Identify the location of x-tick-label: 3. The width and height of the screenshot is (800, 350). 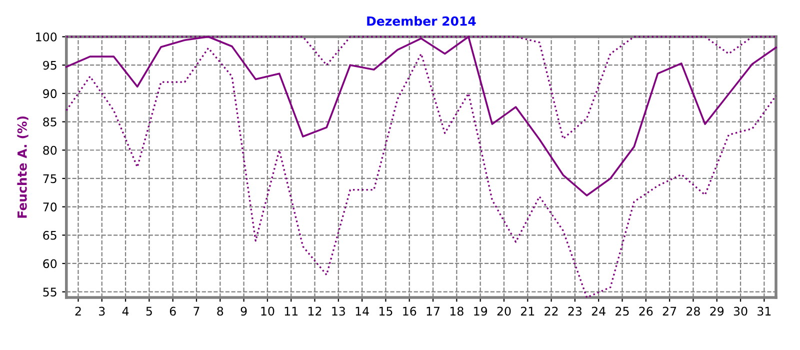
(102, 311).